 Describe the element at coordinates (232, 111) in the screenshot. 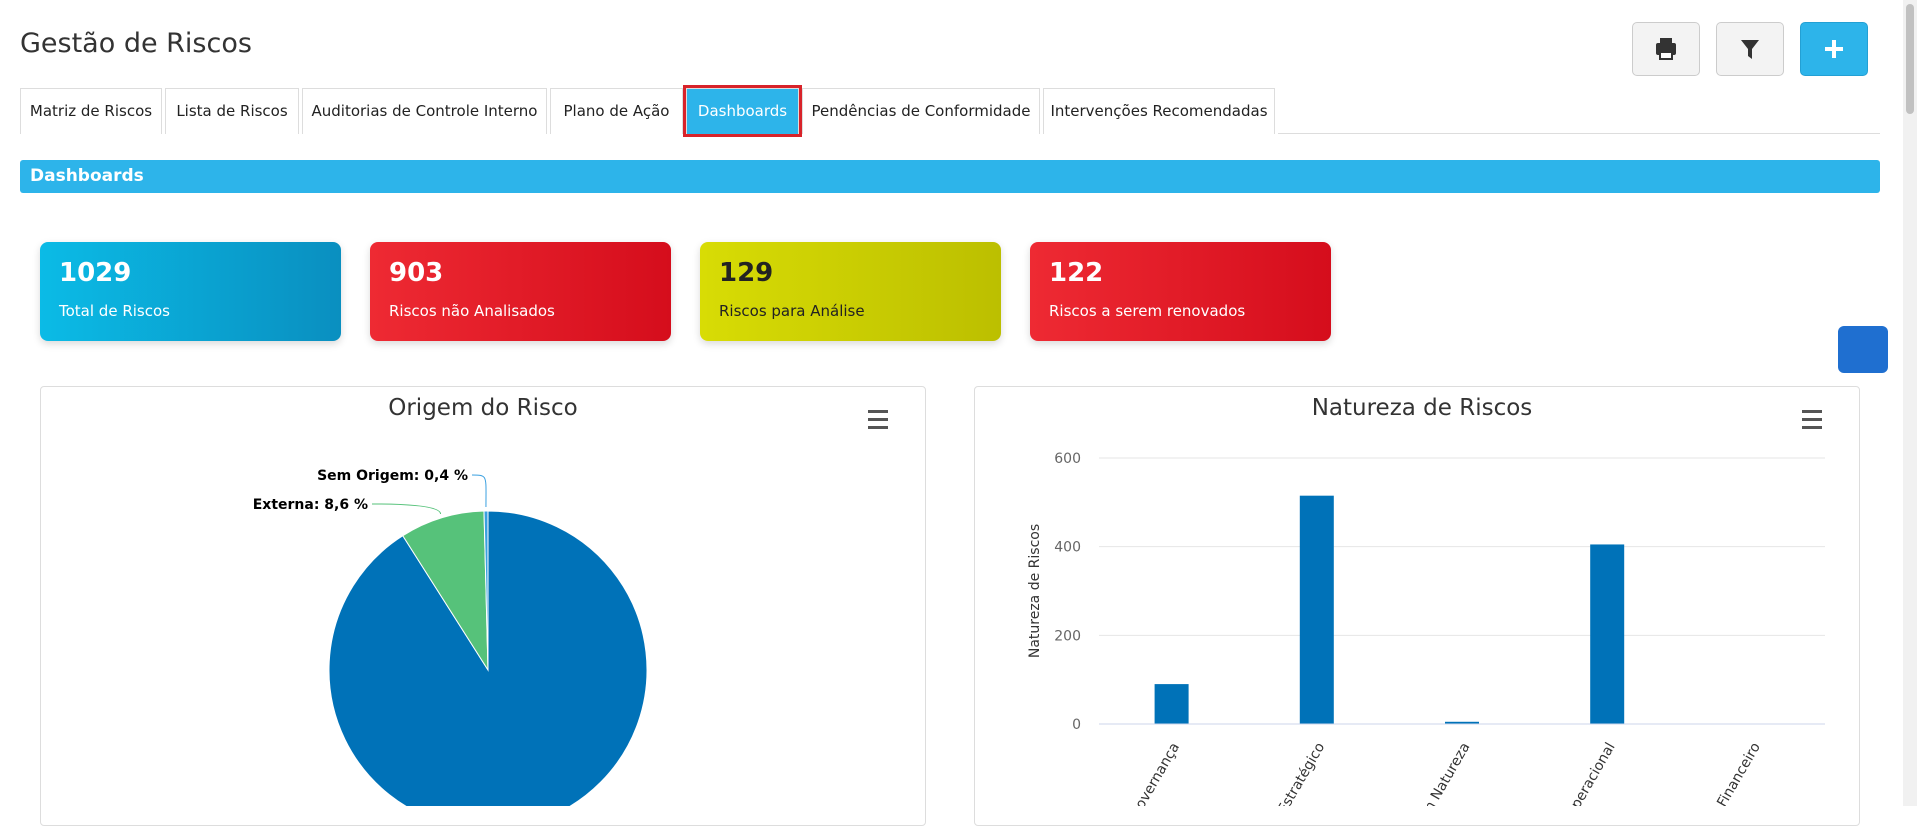

I see `tab: Lista de Riscos` at that location.